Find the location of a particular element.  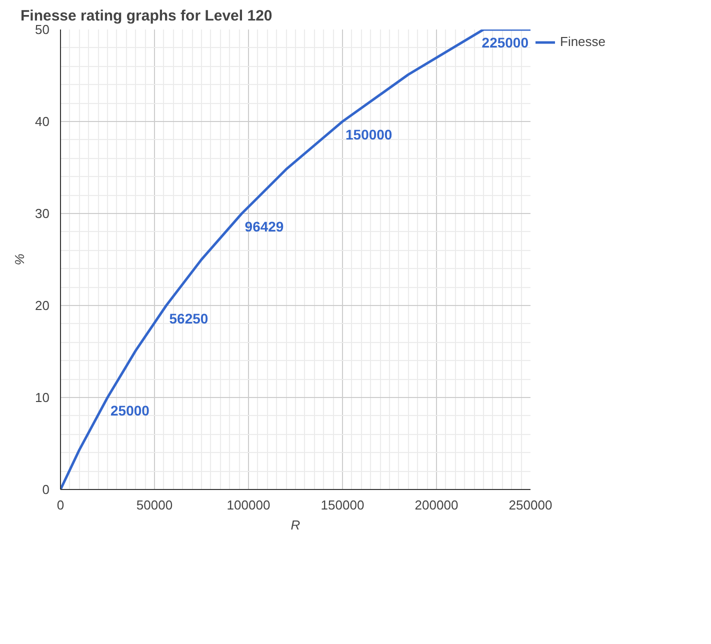

x-tick-label: 50000 is located at coordinates (154, 505).